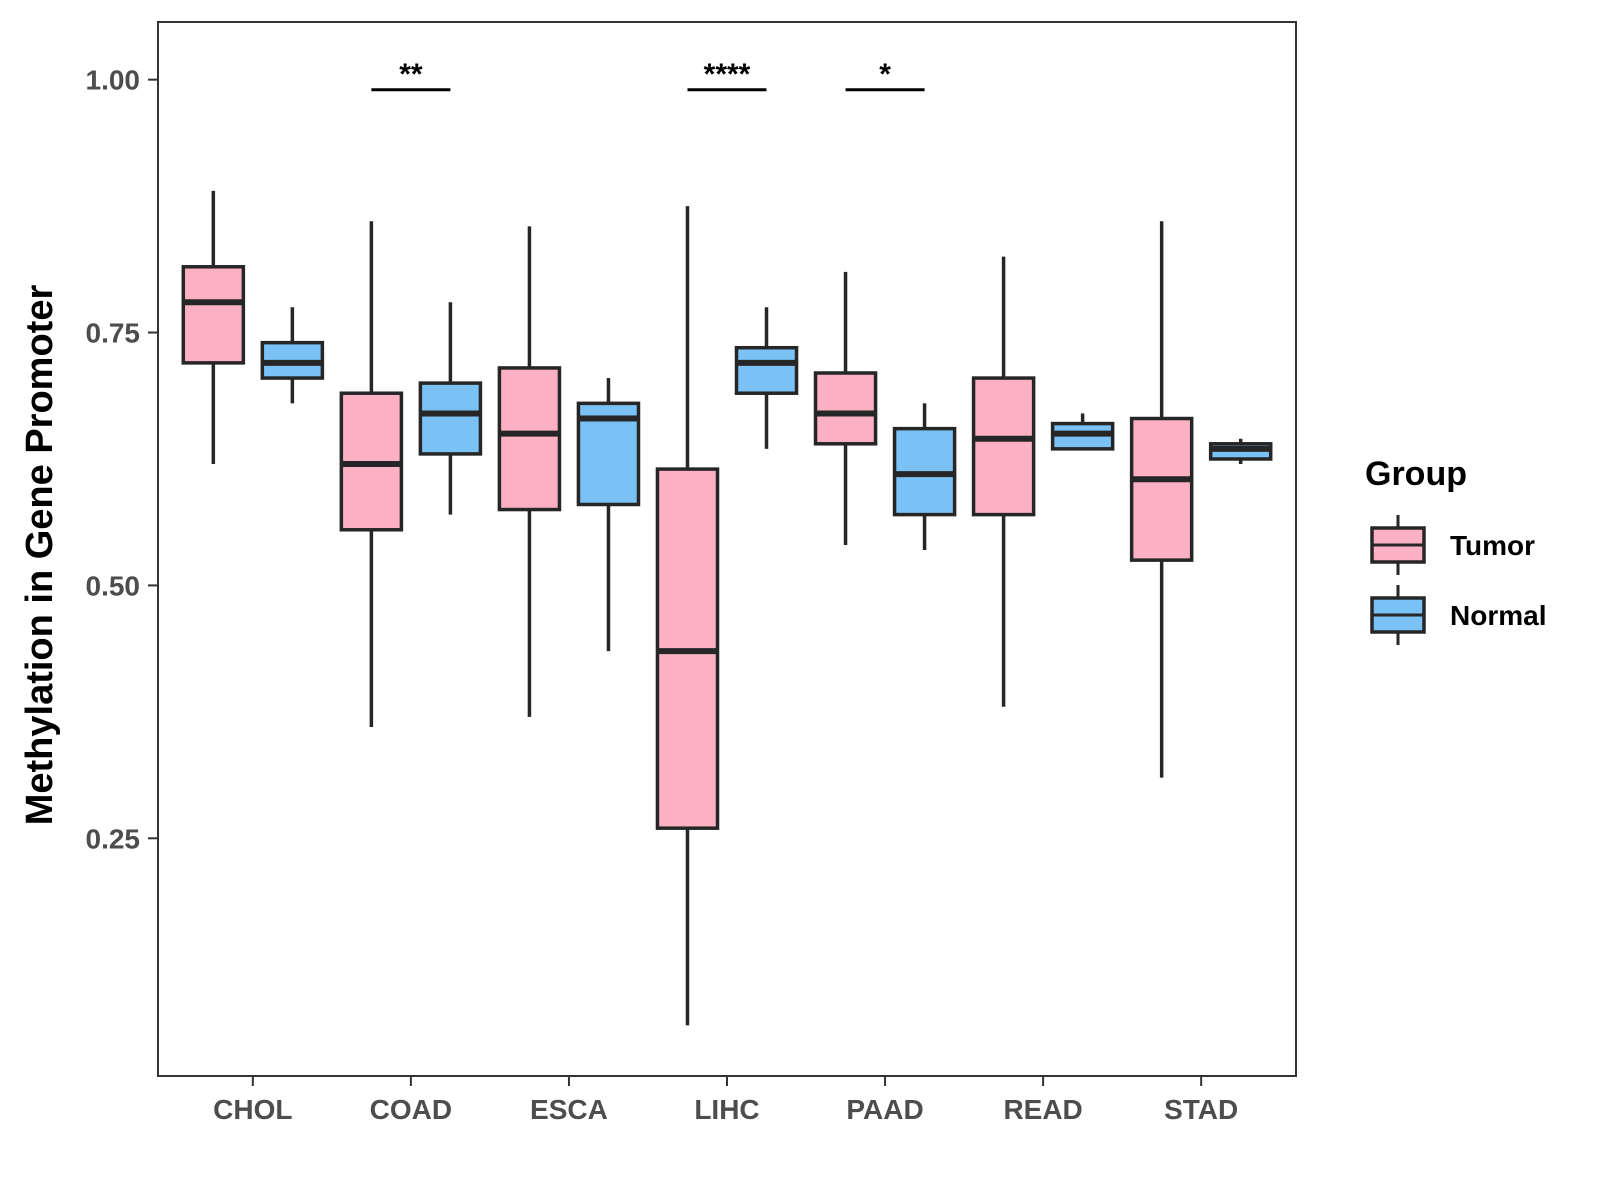  What do you see at coordinates (727, 74) in the screenshot?
I see `significance-label: ****` at bounding box center [727, 74].